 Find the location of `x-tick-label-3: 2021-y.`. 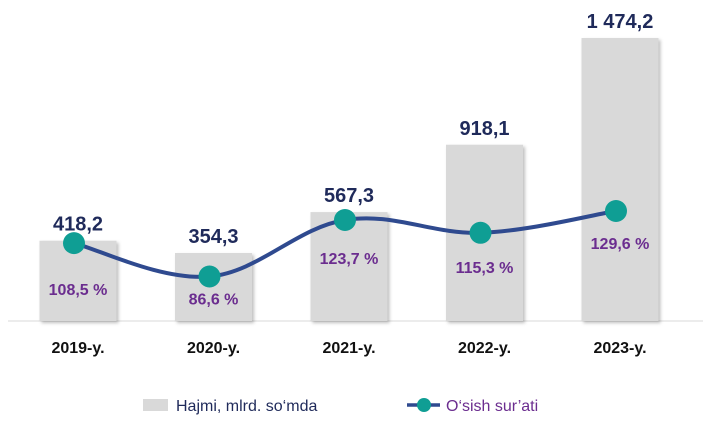

x-tick-label-3: 2021-y. is located at coordinates (348, 348).